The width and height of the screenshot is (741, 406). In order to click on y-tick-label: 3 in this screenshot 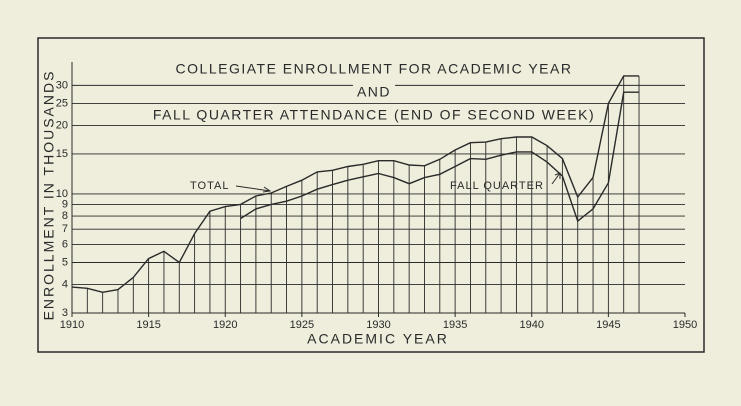, I will do `click(65, 313)`.